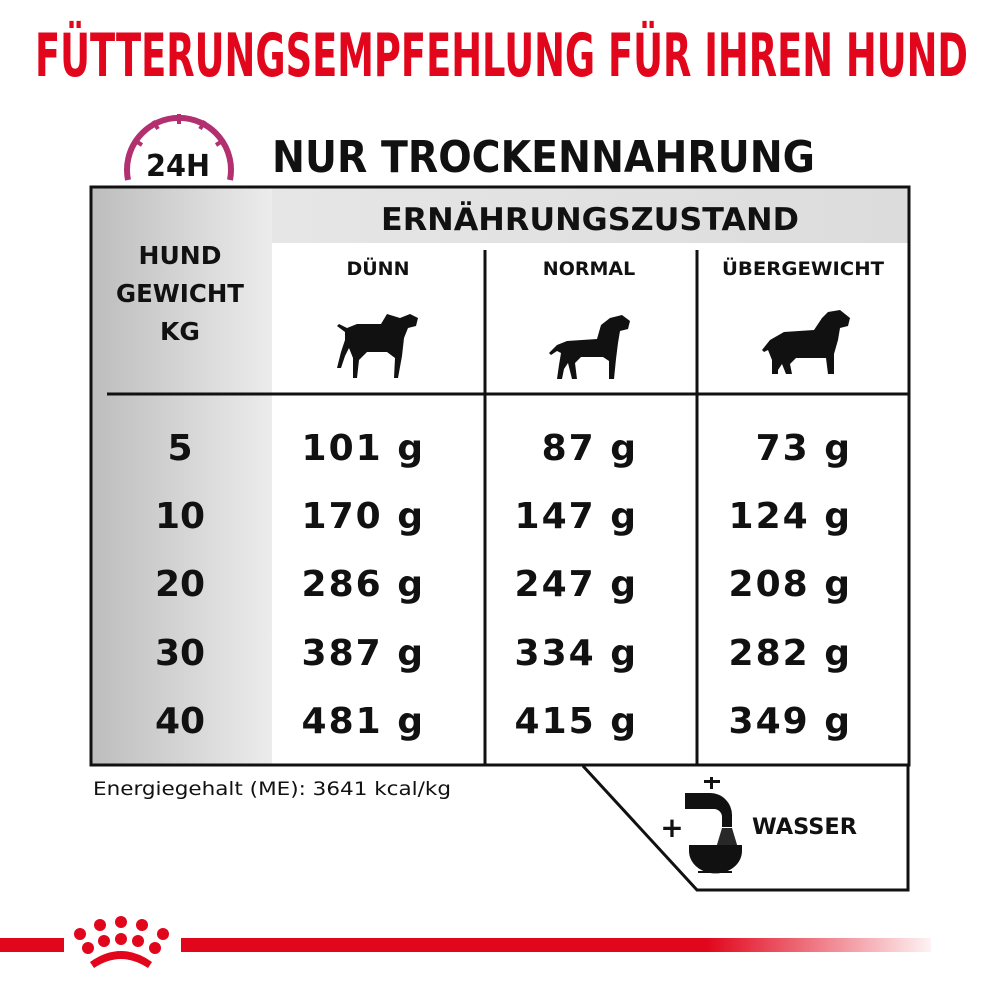 The width and height of the screenshot is (1000, 1000). Describe the element at coordinates (804, 448) in the screenshot. I see `amount-cell: 73 g` at that location.